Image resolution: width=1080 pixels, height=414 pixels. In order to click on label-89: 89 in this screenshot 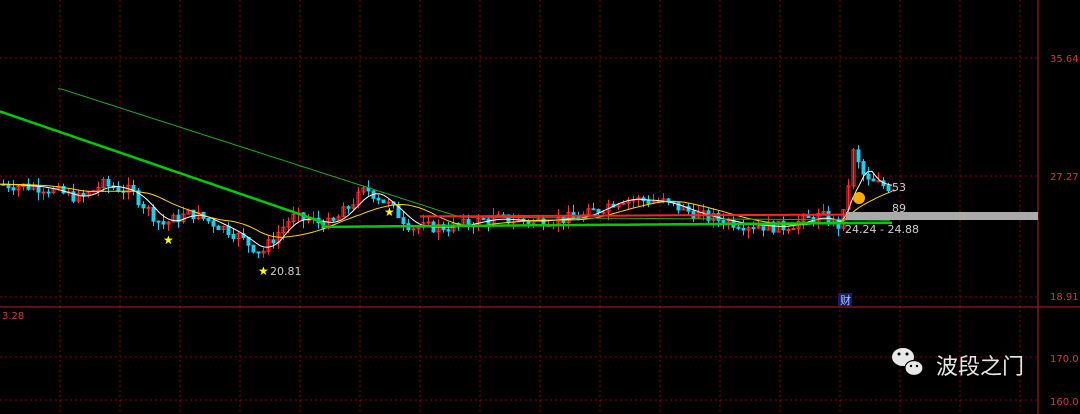, I will do `click(899, 208)`.